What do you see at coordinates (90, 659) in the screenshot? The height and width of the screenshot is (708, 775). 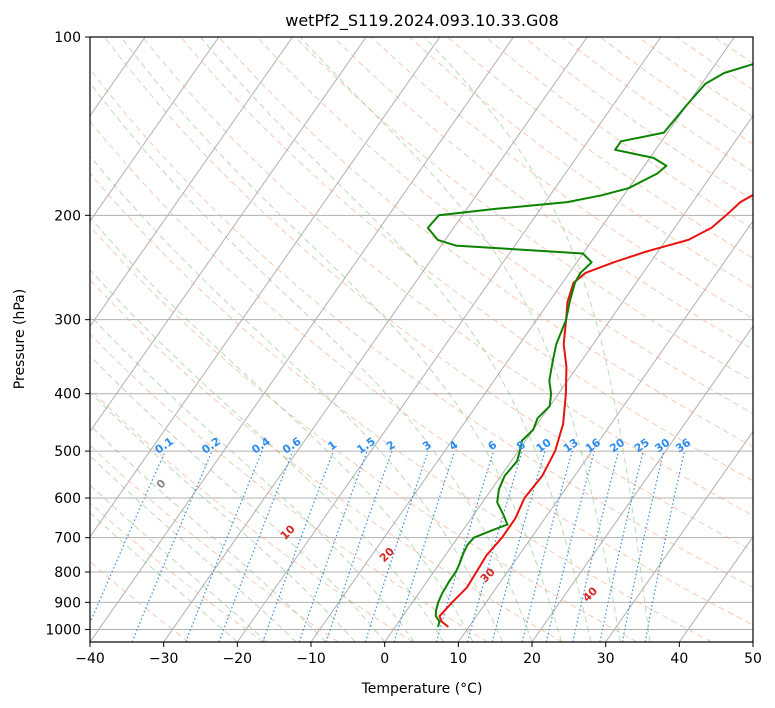 I see `x-tick-label: −40` at bounding box center [90, 659].